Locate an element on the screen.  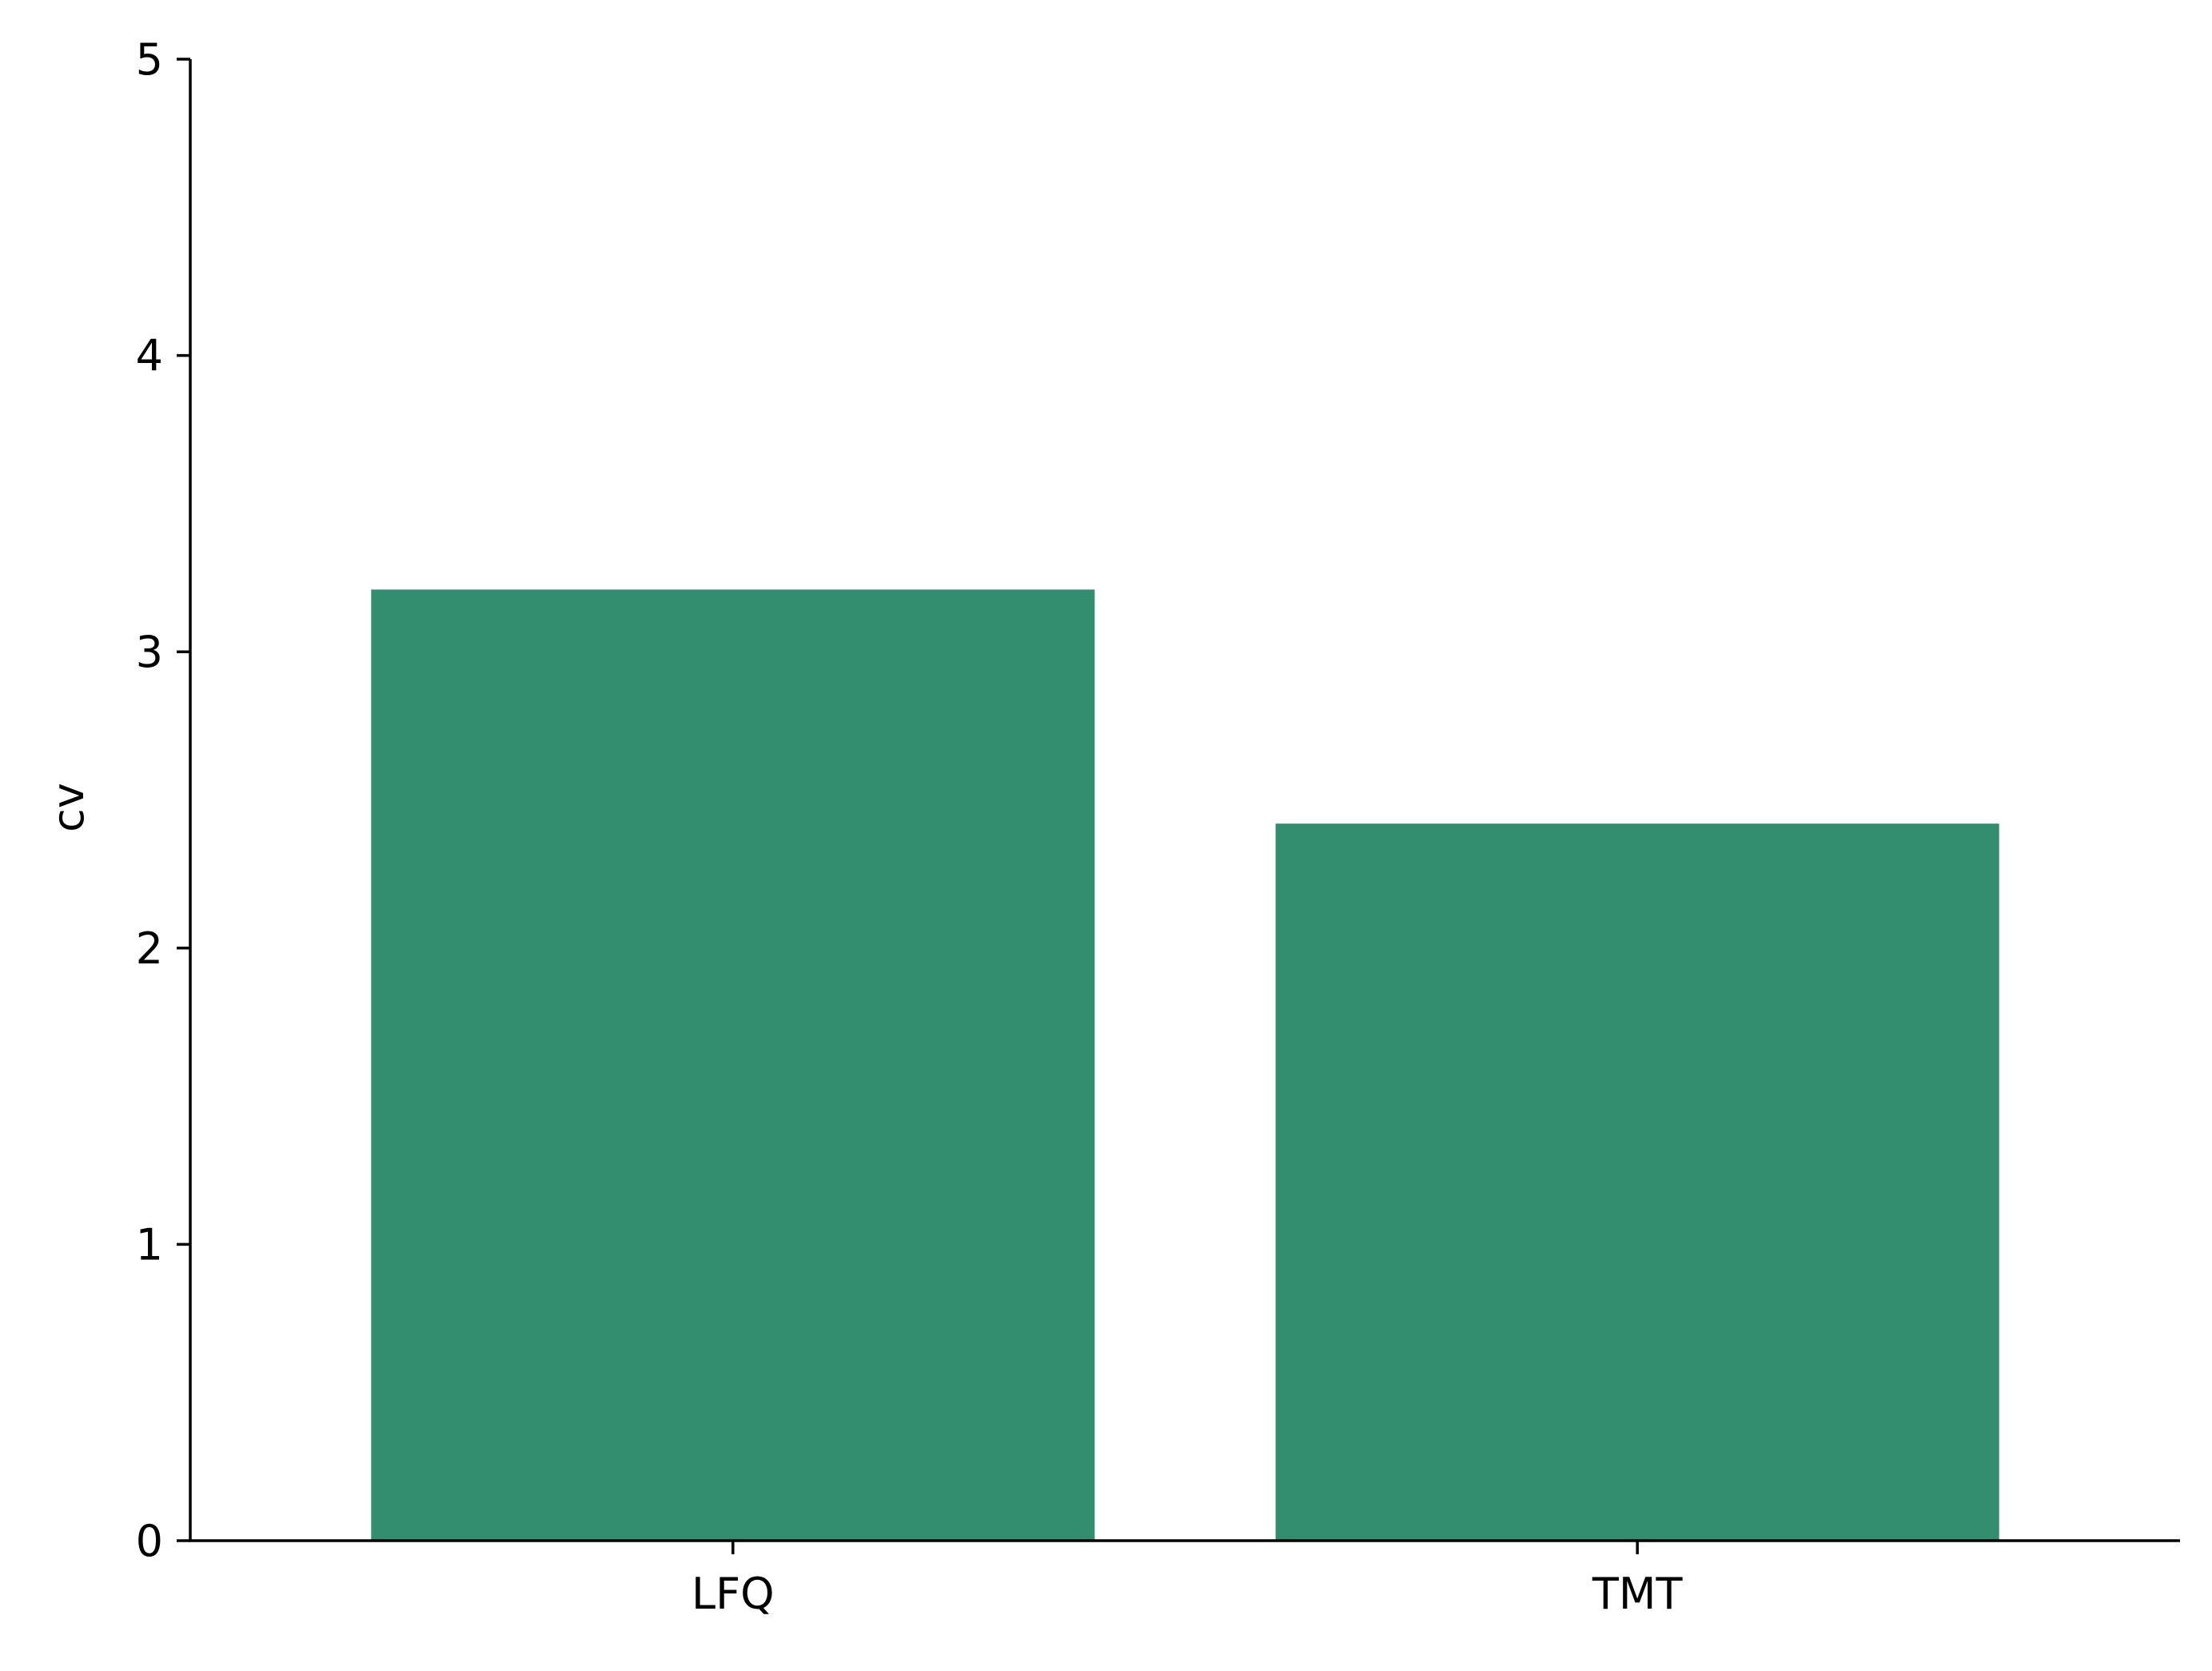
x-axis-ticks: LFQ TMT is located at coordinates (1187, 1580).